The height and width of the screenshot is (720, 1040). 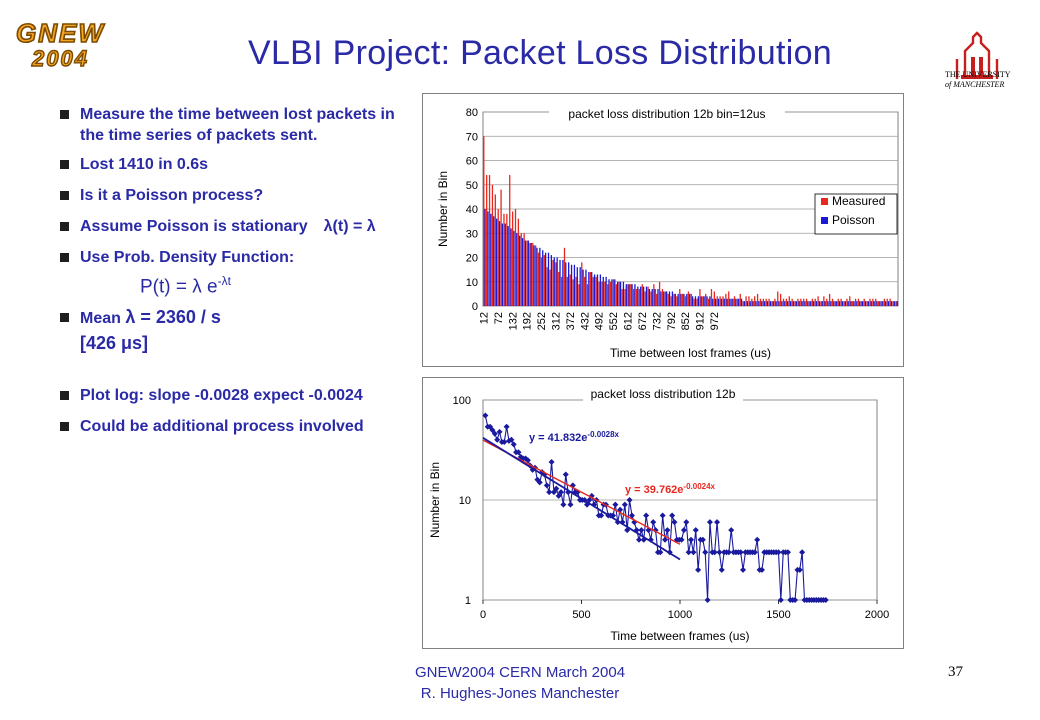 What do you see at coordinates (585, 321) in the screenshot?
I see `x-tick-label: 432` at bounding box center [585, 321].